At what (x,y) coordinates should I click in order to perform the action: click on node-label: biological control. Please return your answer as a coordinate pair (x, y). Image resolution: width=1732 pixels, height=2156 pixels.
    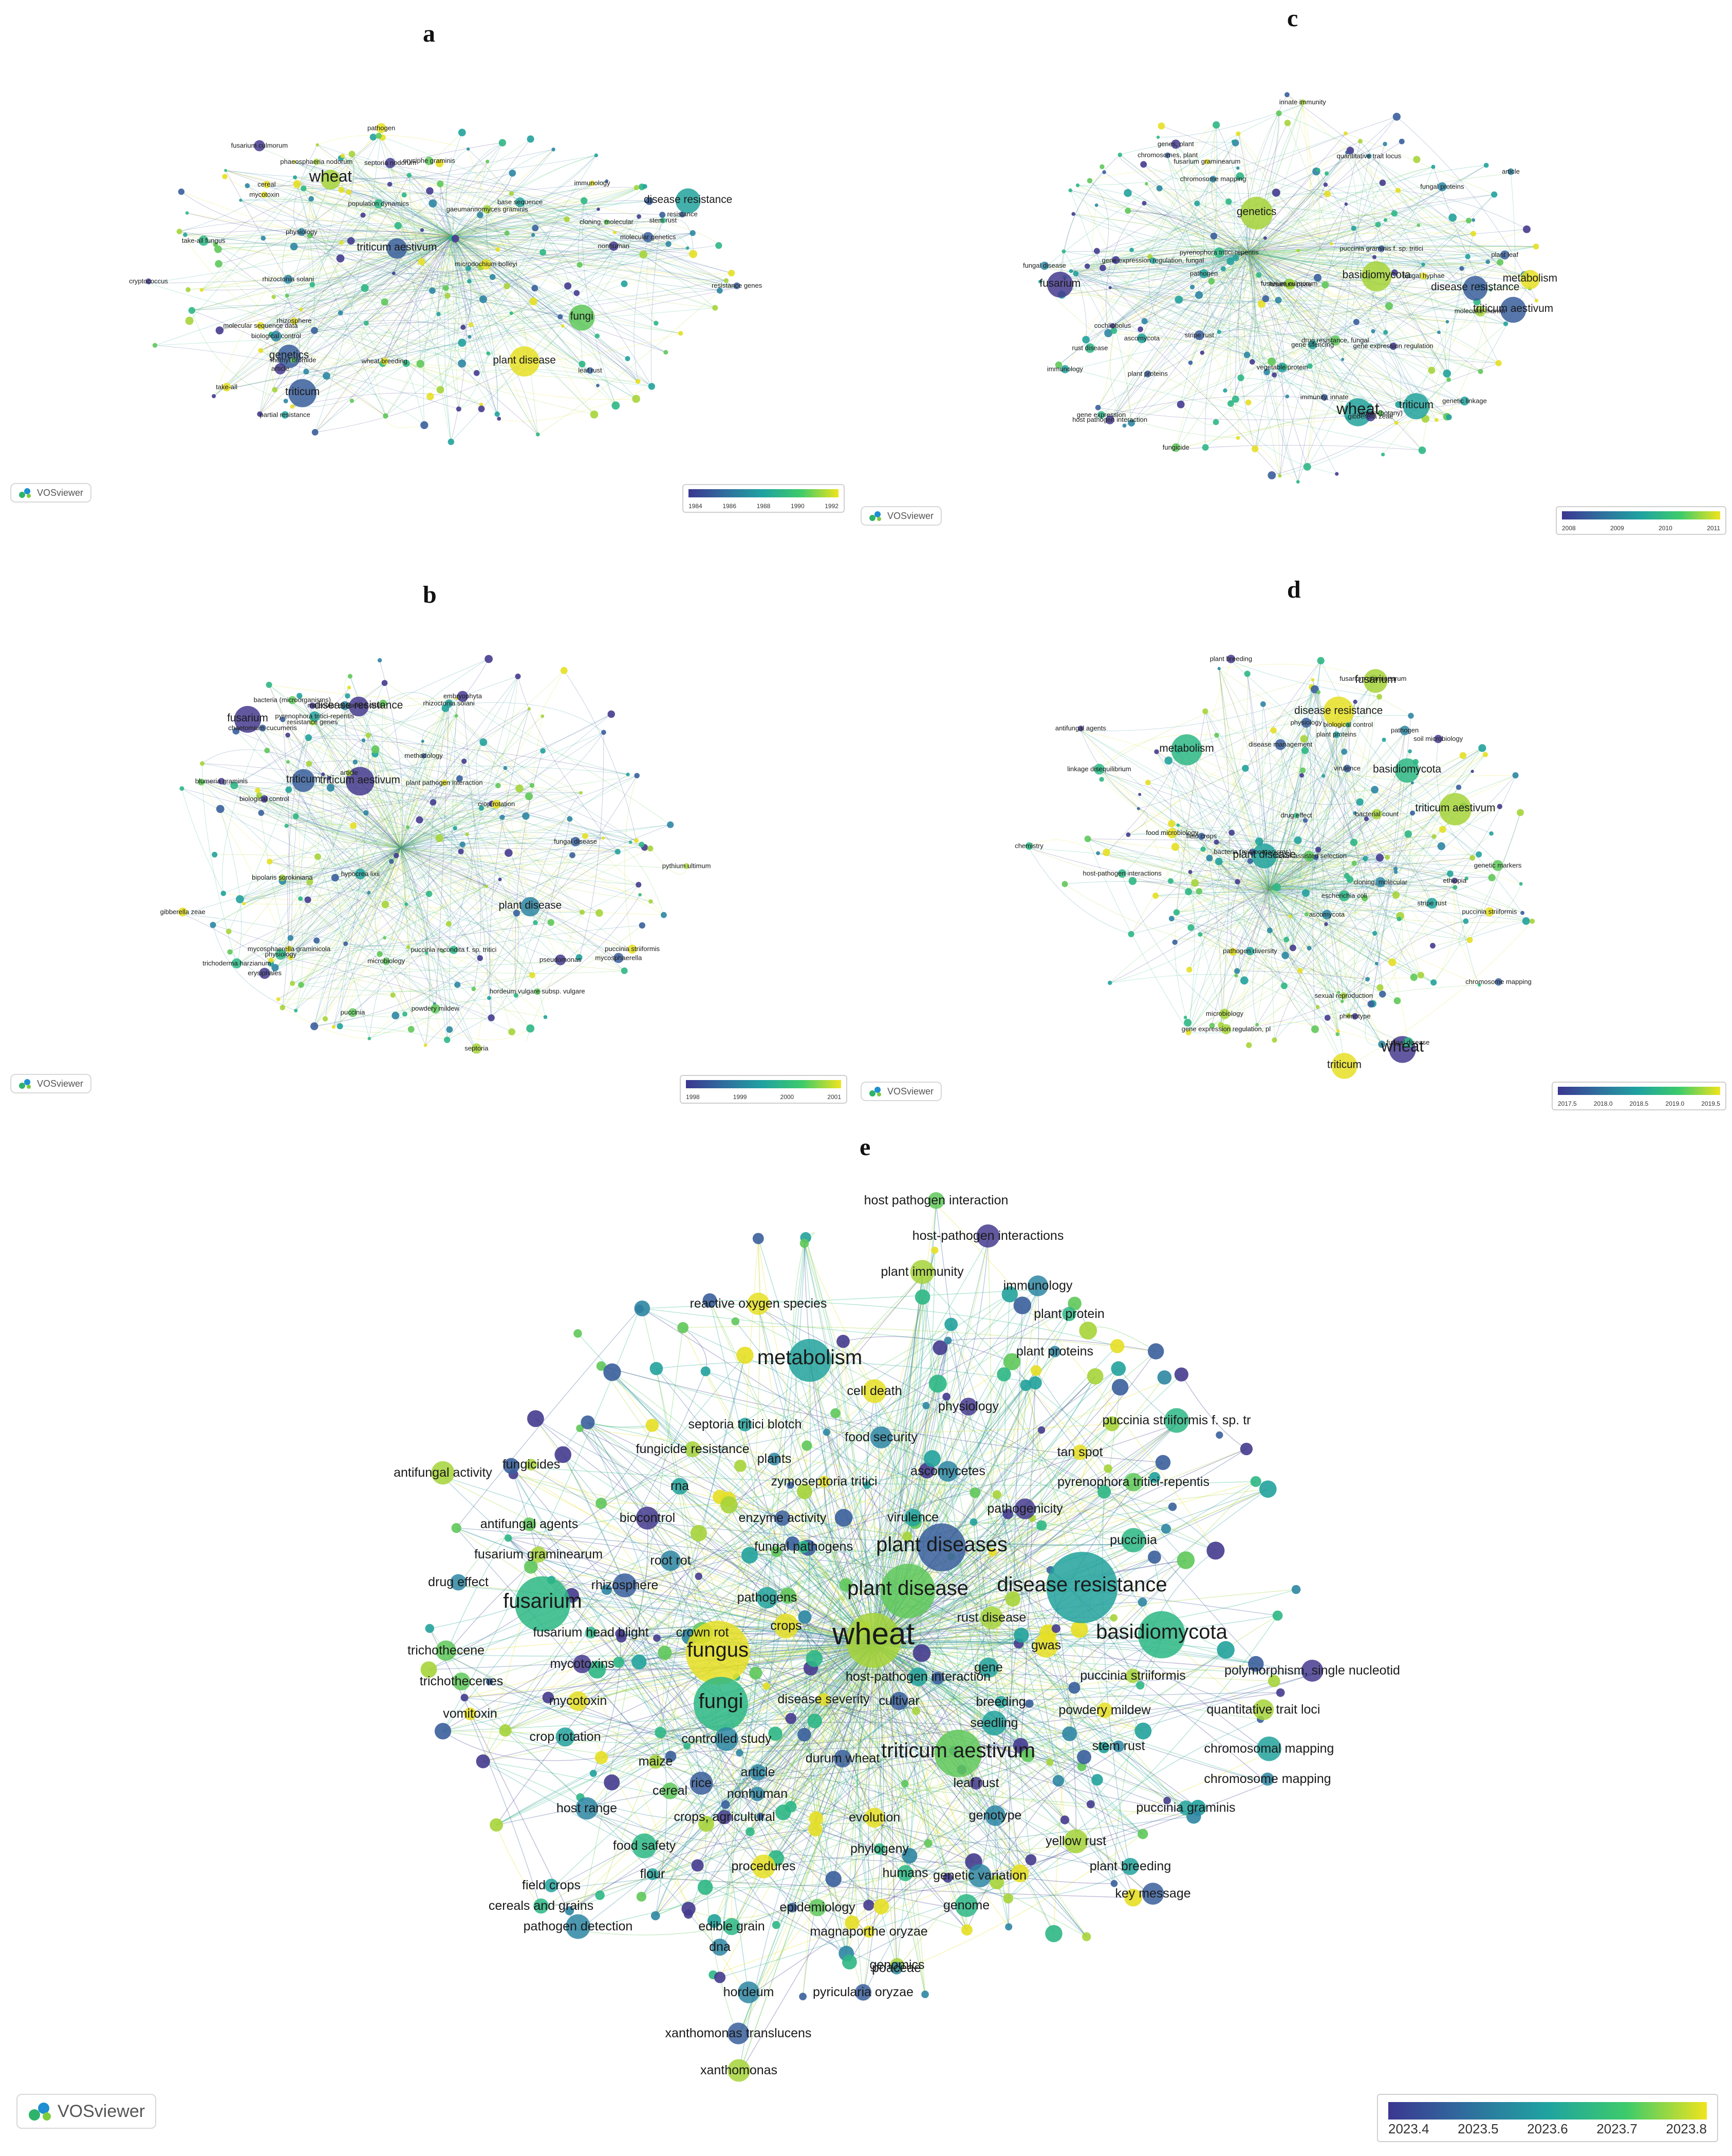
    Looking at the image, I should click on (264, 799).